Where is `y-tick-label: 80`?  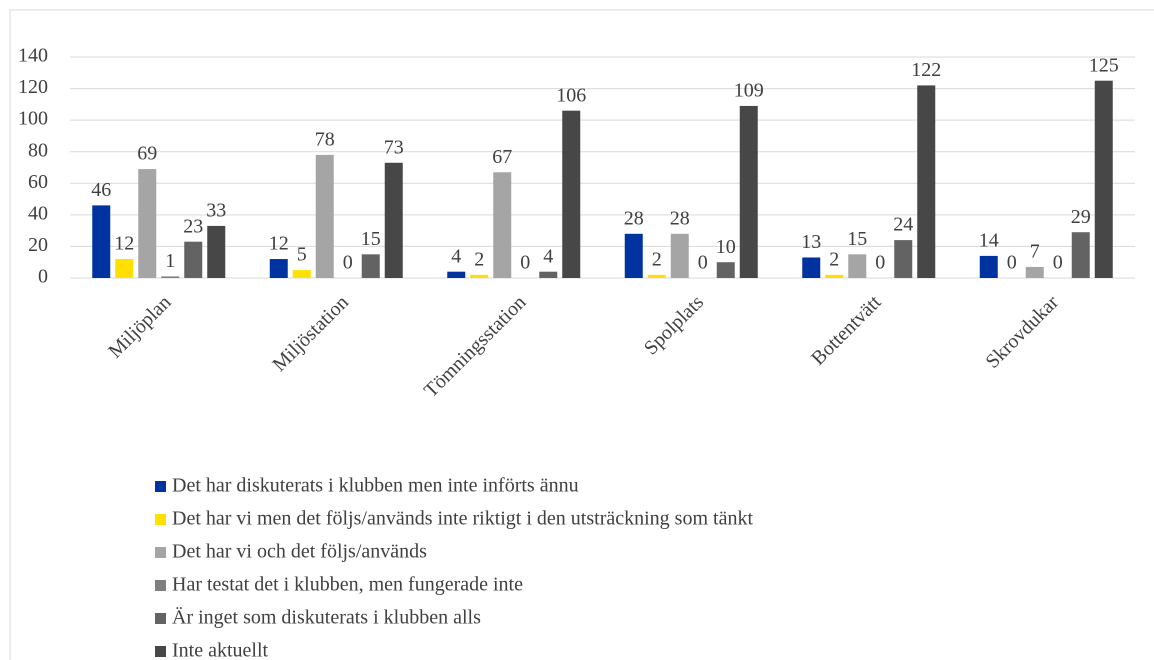 y-tick-label: 80 is located at coordinates (38, 150).